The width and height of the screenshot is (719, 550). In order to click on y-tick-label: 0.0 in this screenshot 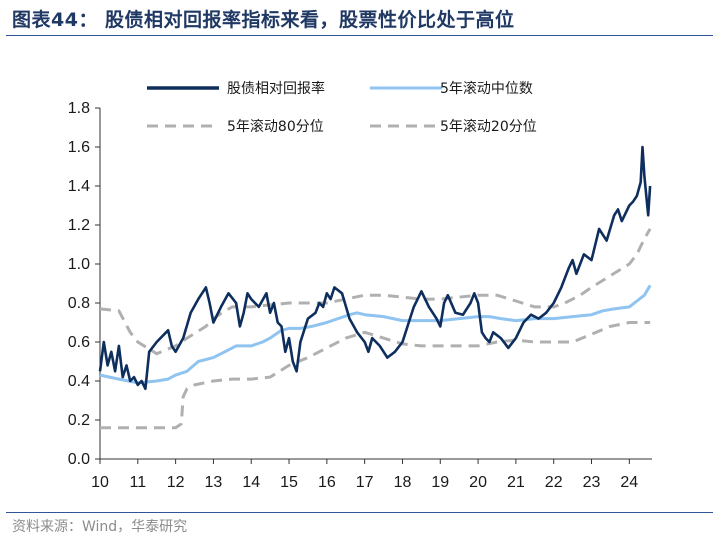, I will do `click(79, 459)`.